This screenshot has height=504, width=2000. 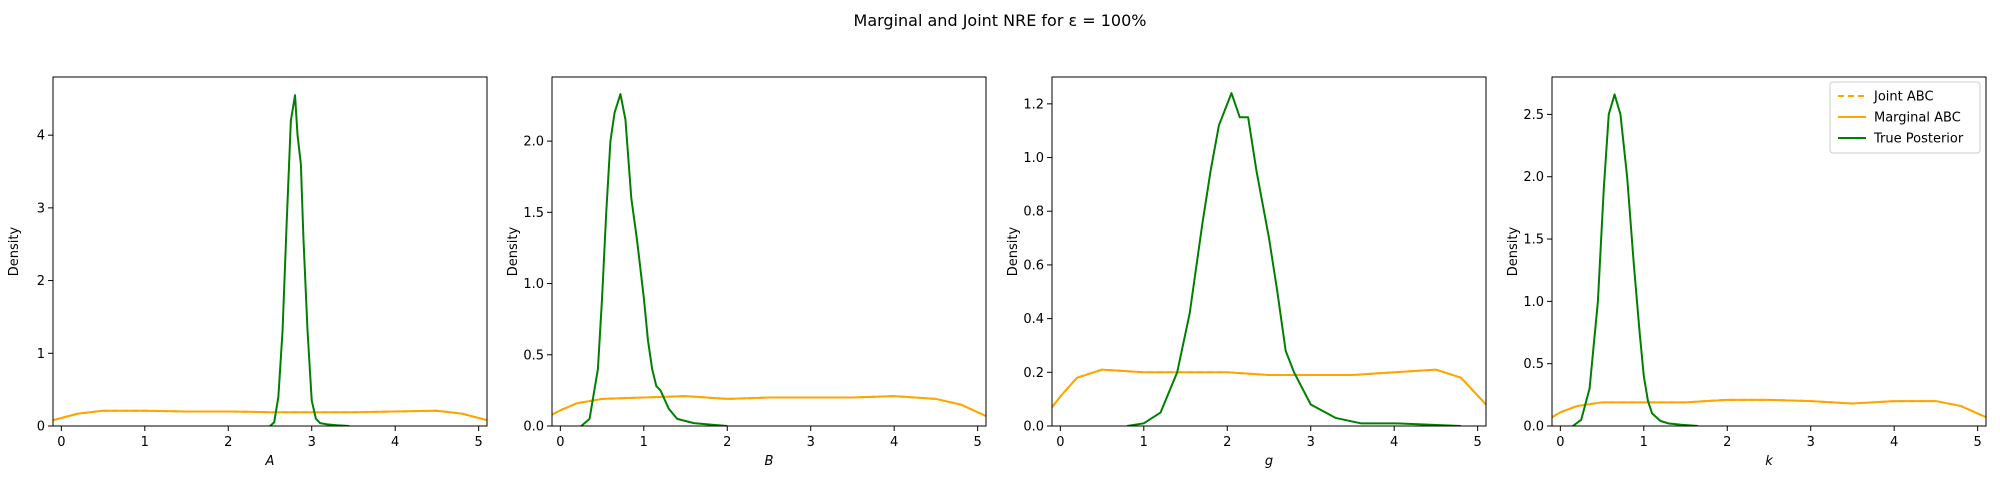 I want to click on legend-label: Joint ABC, so click(x=1903, y=97).